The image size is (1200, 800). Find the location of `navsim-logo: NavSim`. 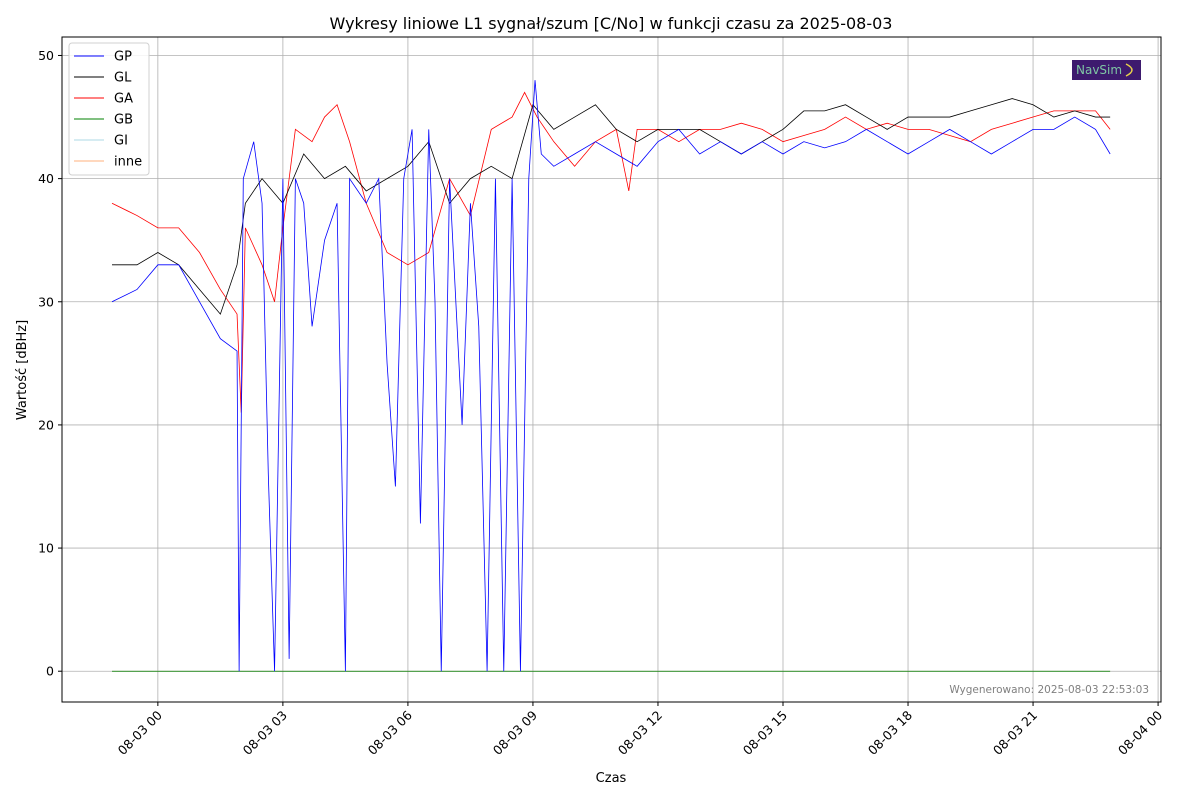

navsim-logo: NavSim is located at coordinates (1106, 70).